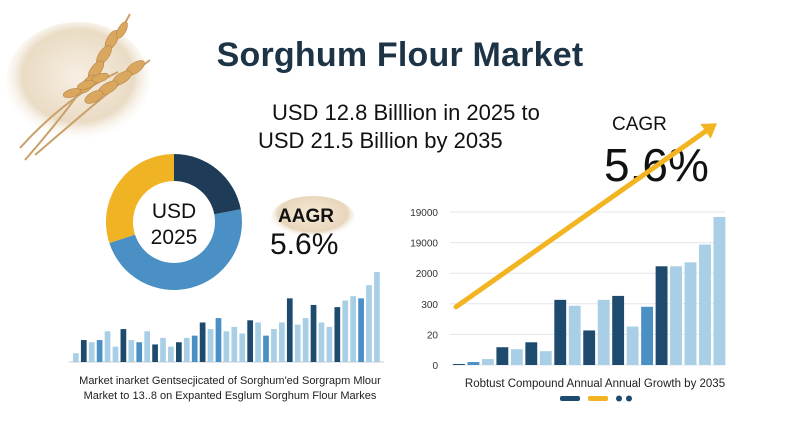 Image resolution: width=800 pixels, height=436 pixels. I want to click on aagr-label: AAGR, so click(306, 216).